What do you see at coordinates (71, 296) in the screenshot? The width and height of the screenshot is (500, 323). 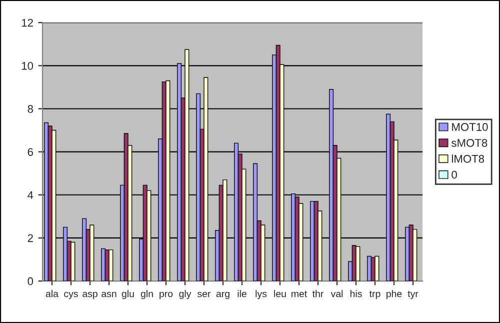 I see `x-tick-label: cys` at bounding box center [71, 296].